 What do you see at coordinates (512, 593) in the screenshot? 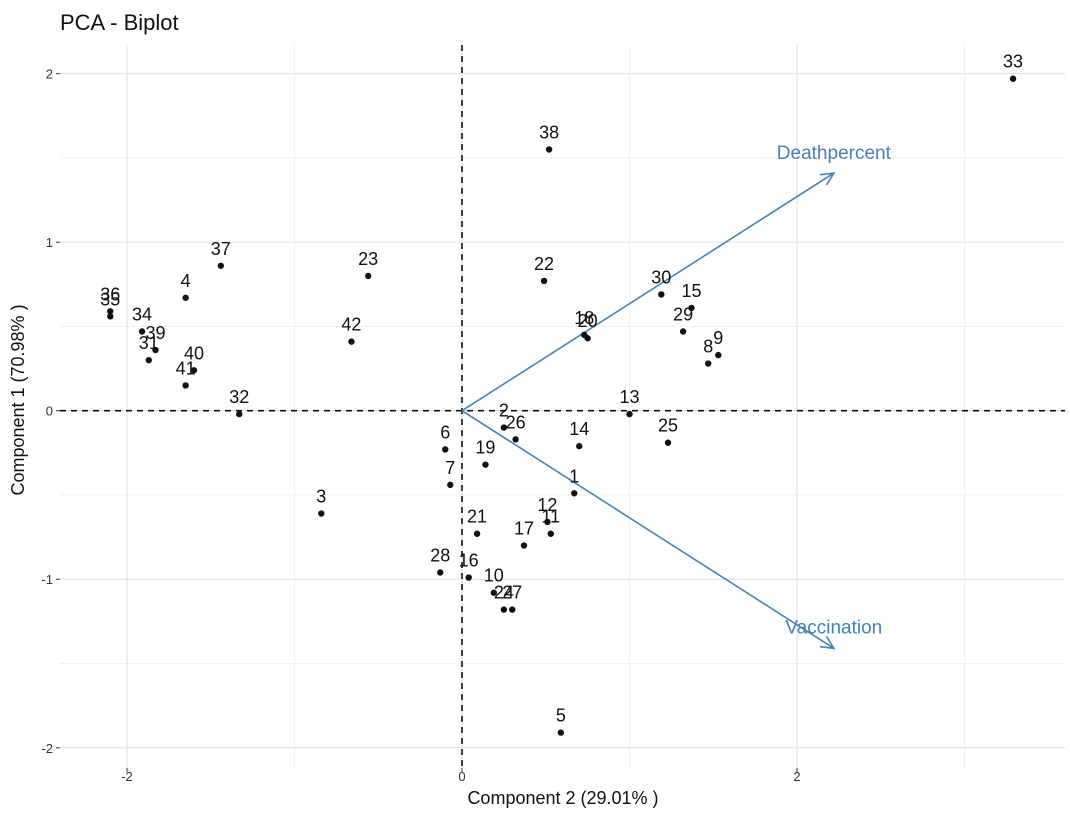
I see `point-label: 27` at bounding box center [512, 593].